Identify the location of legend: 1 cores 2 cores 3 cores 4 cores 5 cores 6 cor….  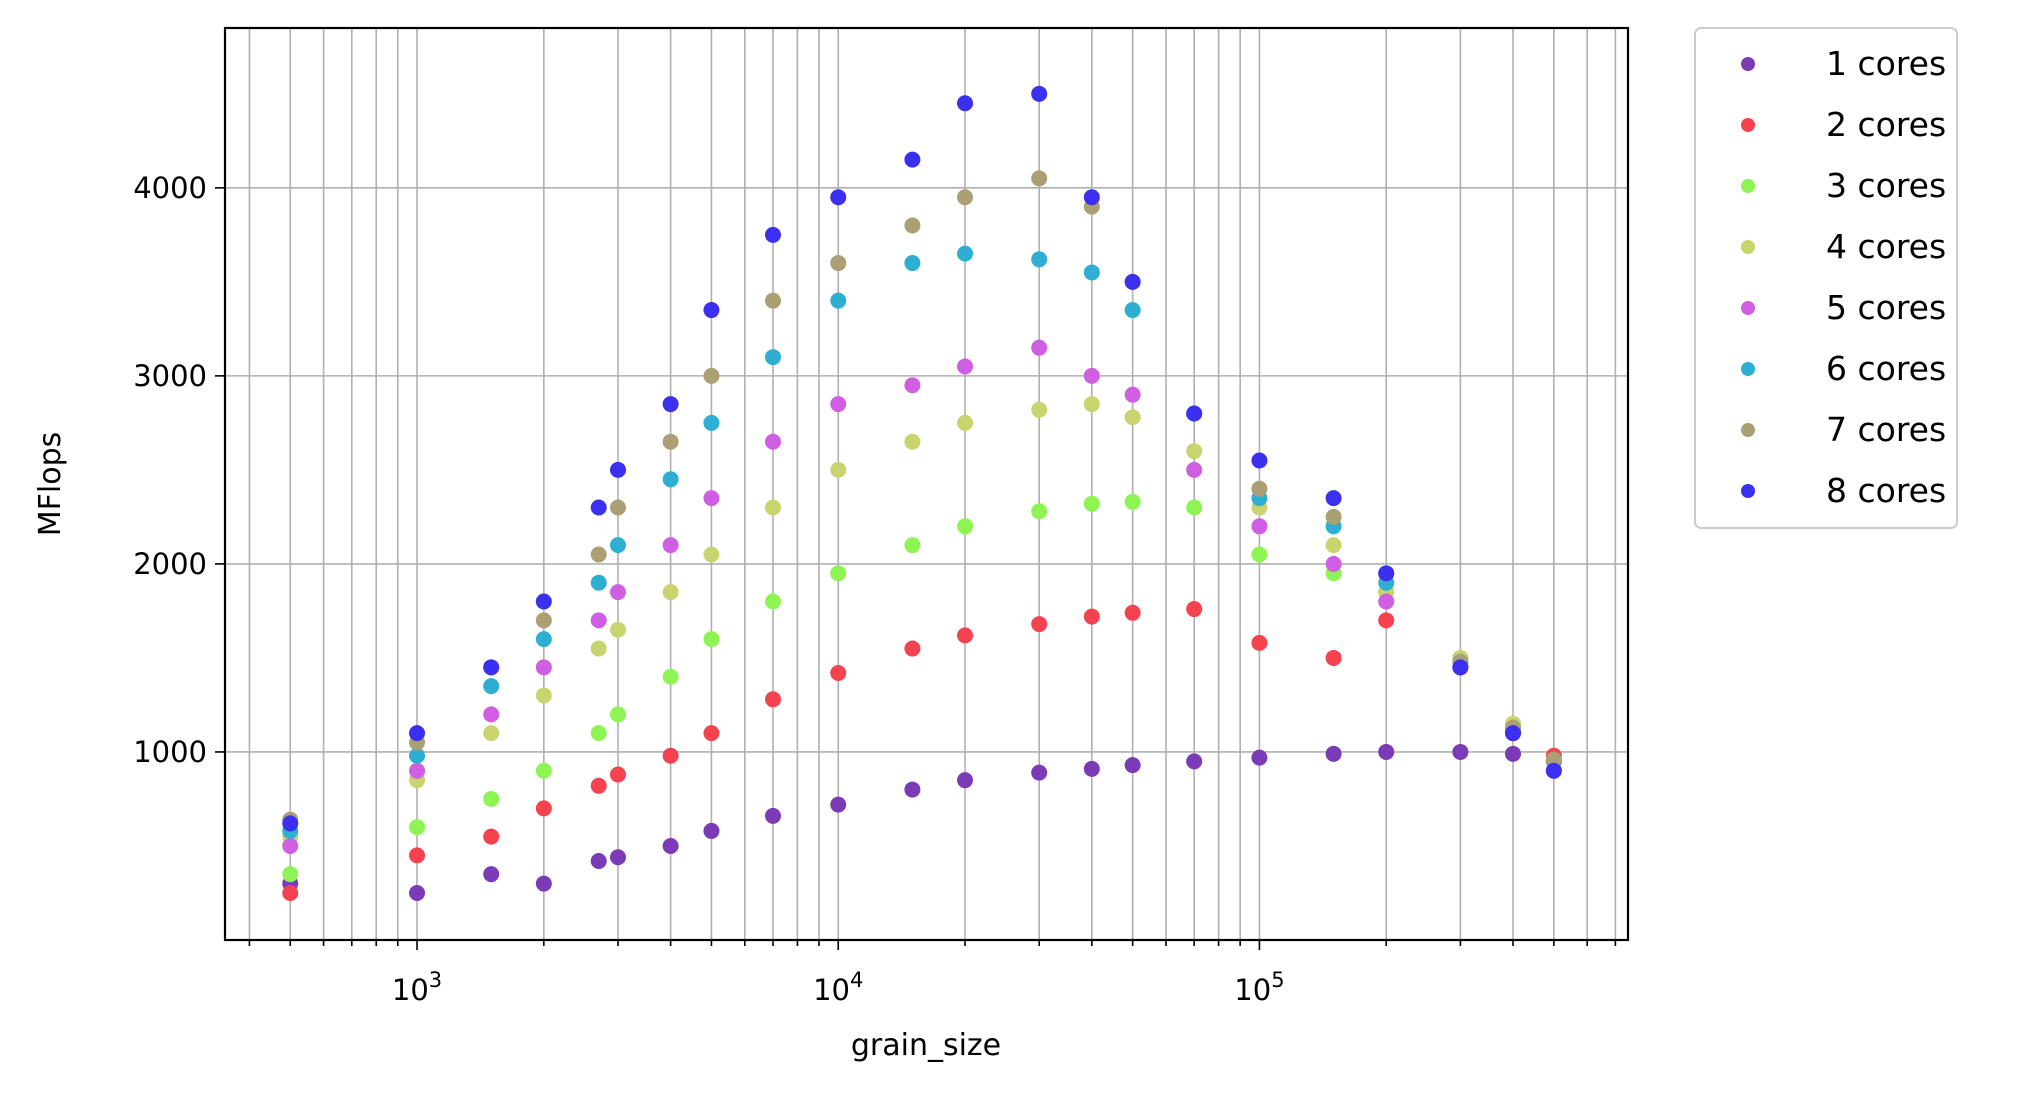
(1826, 278).